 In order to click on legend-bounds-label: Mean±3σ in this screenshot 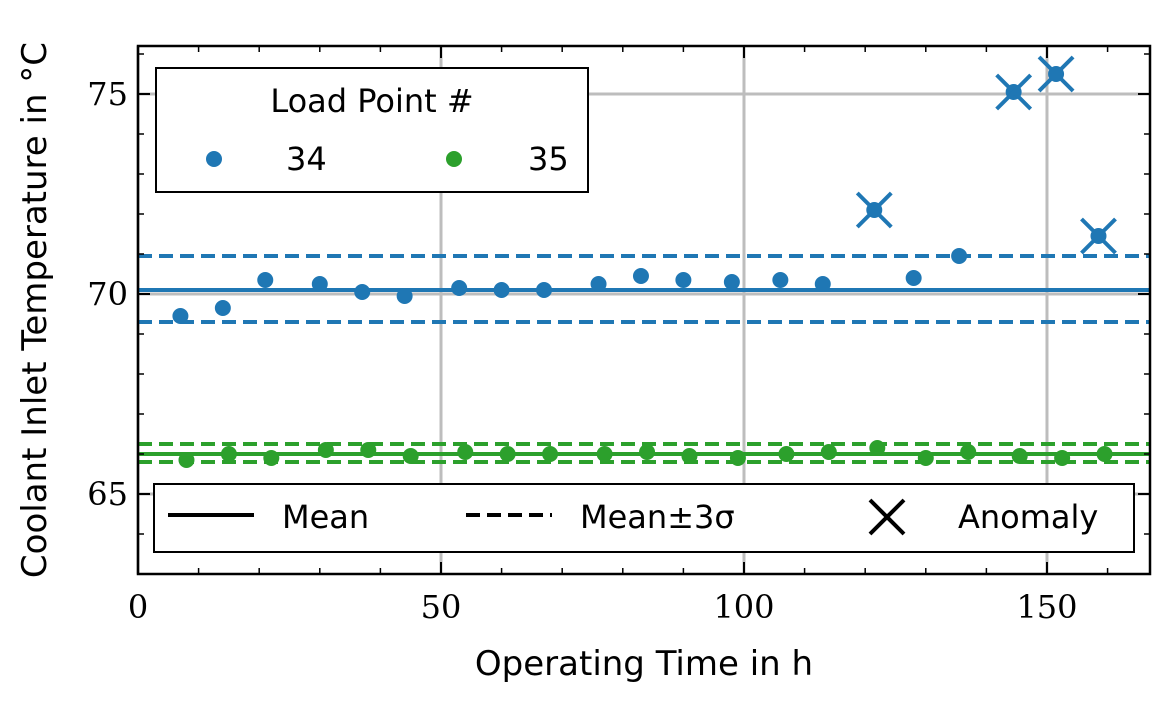, I will do `click(657, 517)`.